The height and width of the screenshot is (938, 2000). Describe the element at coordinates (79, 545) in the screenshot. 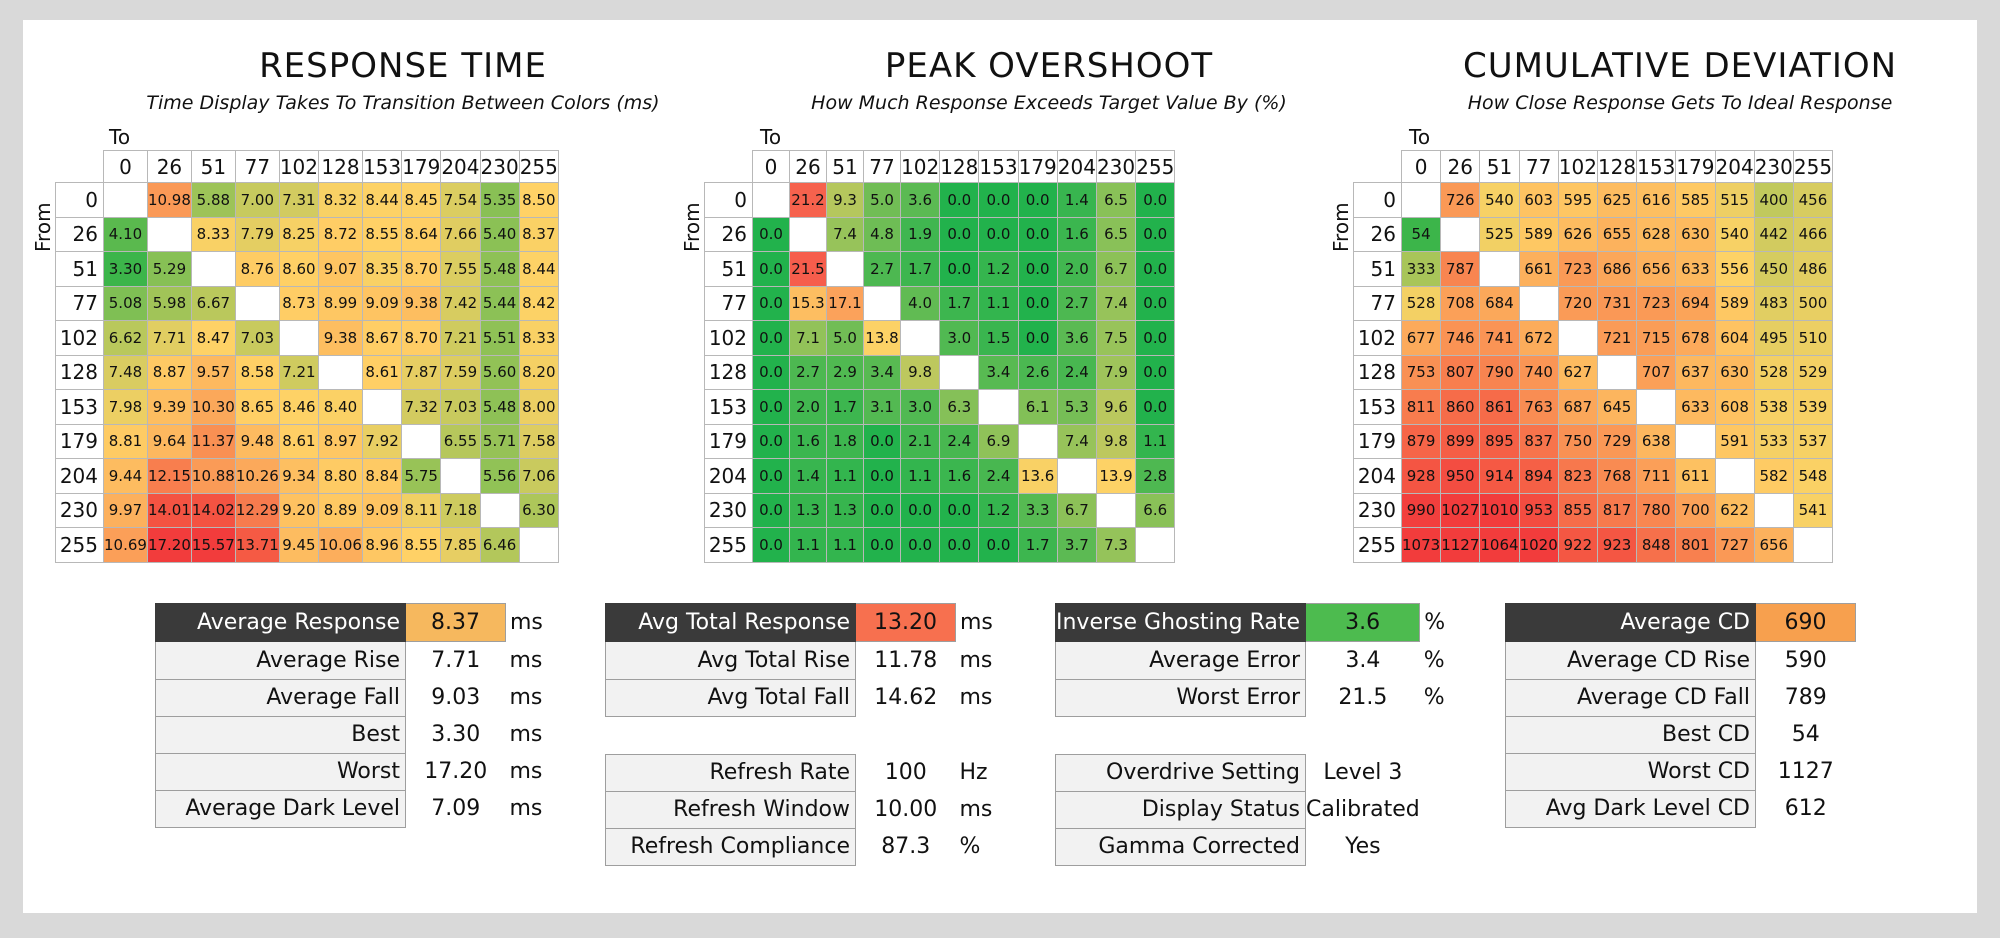

I see `row-header: 255` at that location.